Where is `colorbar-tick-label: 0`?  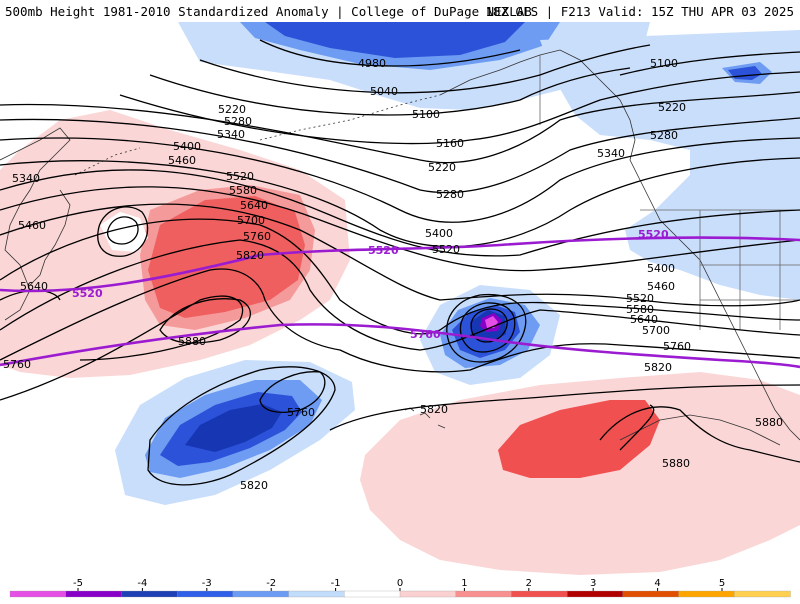
colorbar-tick-label: 0 is located at coordinates (400, 583).